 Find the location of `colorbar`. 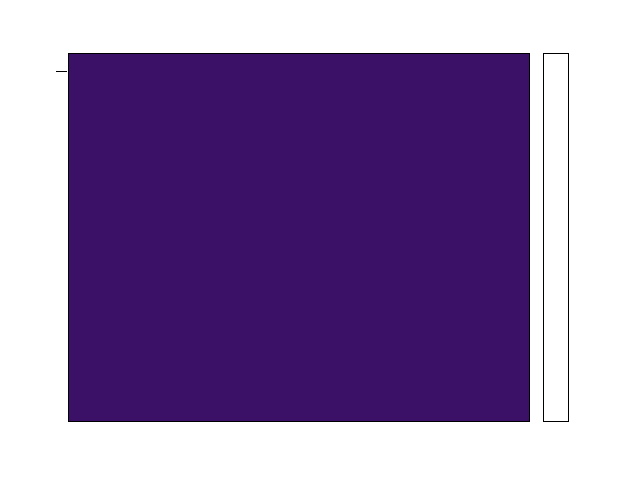

colorbar is located at coordinates (556, 237).